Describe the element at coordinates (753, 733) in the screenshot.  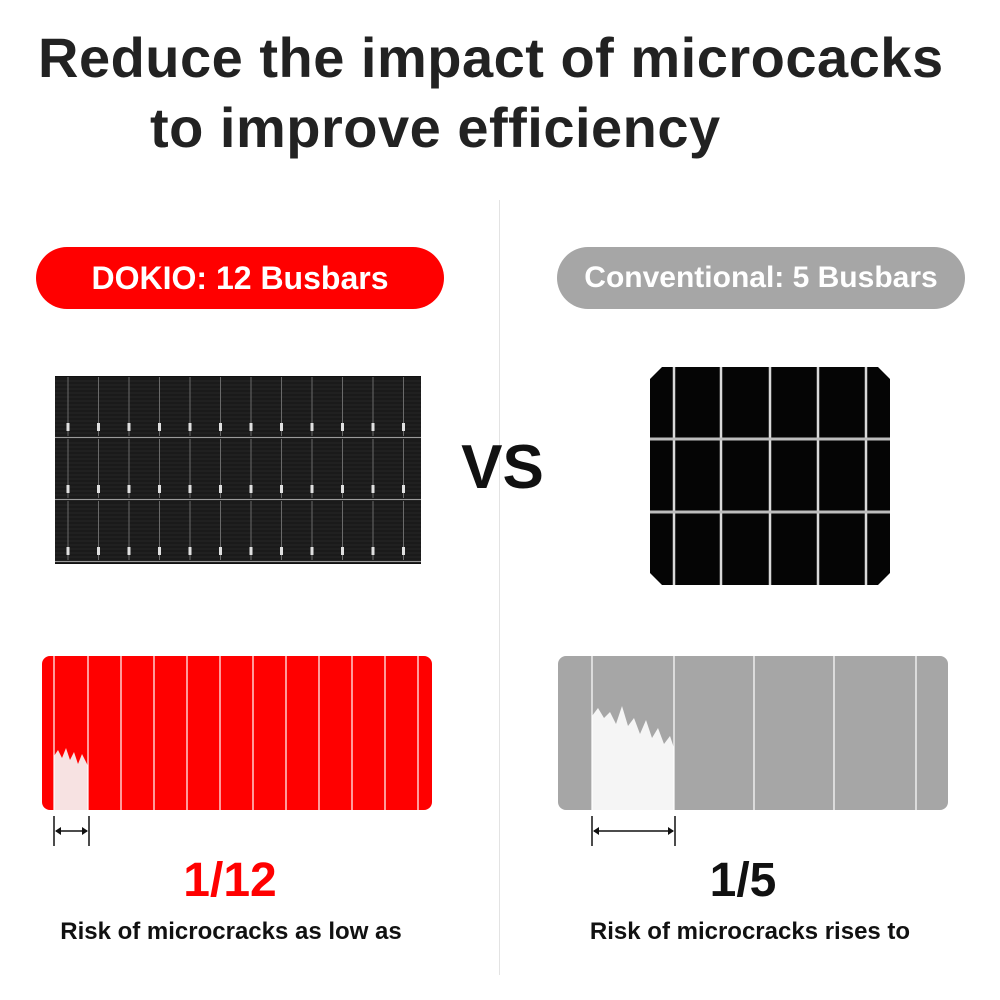
I see `conventional-crack-diagram` at that location.